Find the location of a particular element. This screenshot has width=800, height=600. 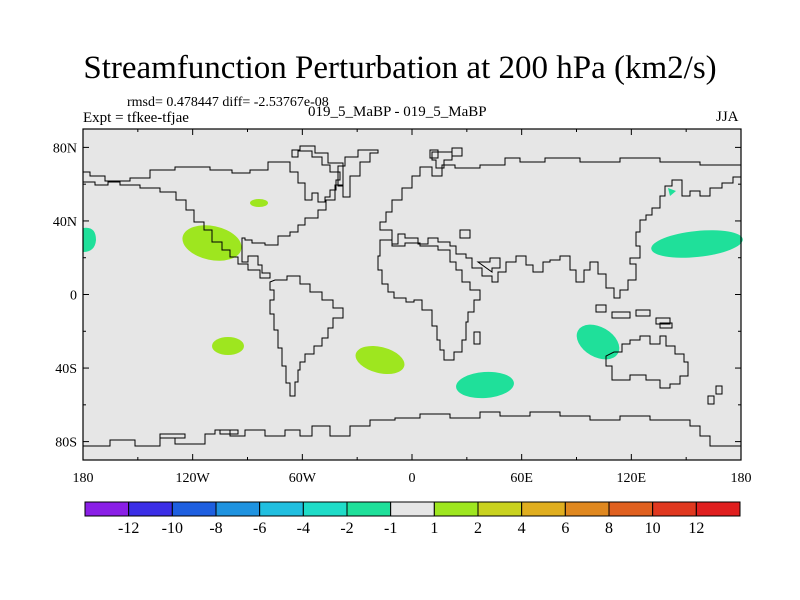

colorbar-label: -12 is located at coordinates (128, 528).